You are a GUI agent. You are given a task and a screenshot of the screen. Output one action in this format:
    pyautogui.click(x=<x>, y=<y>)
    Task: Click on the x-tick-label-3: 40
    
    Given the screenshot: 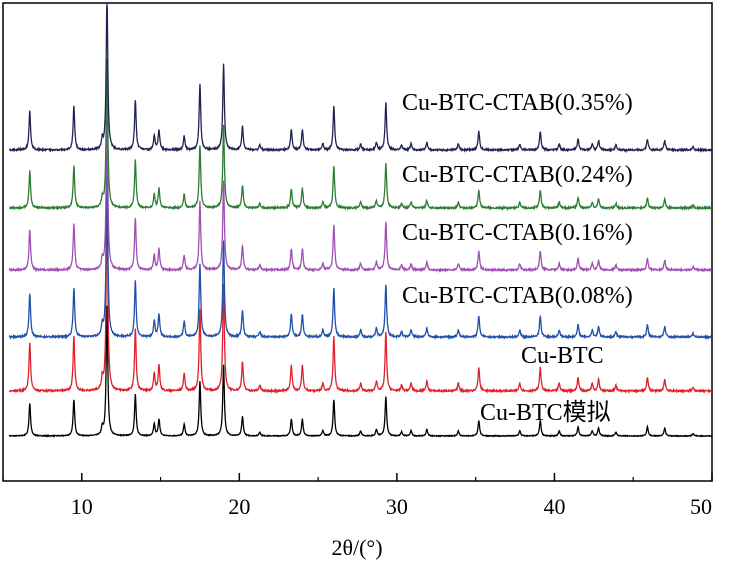 What is the action you would take?
    pyautogui.click(x=554, y=506)
    